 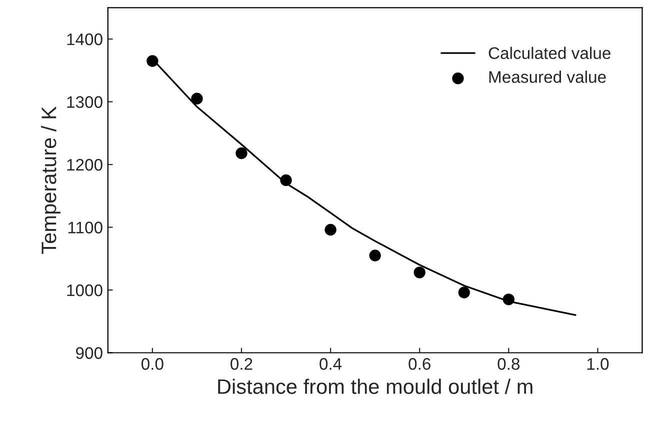 I want to click on x-tick-label: 1.0, so click(x=598, y=364).